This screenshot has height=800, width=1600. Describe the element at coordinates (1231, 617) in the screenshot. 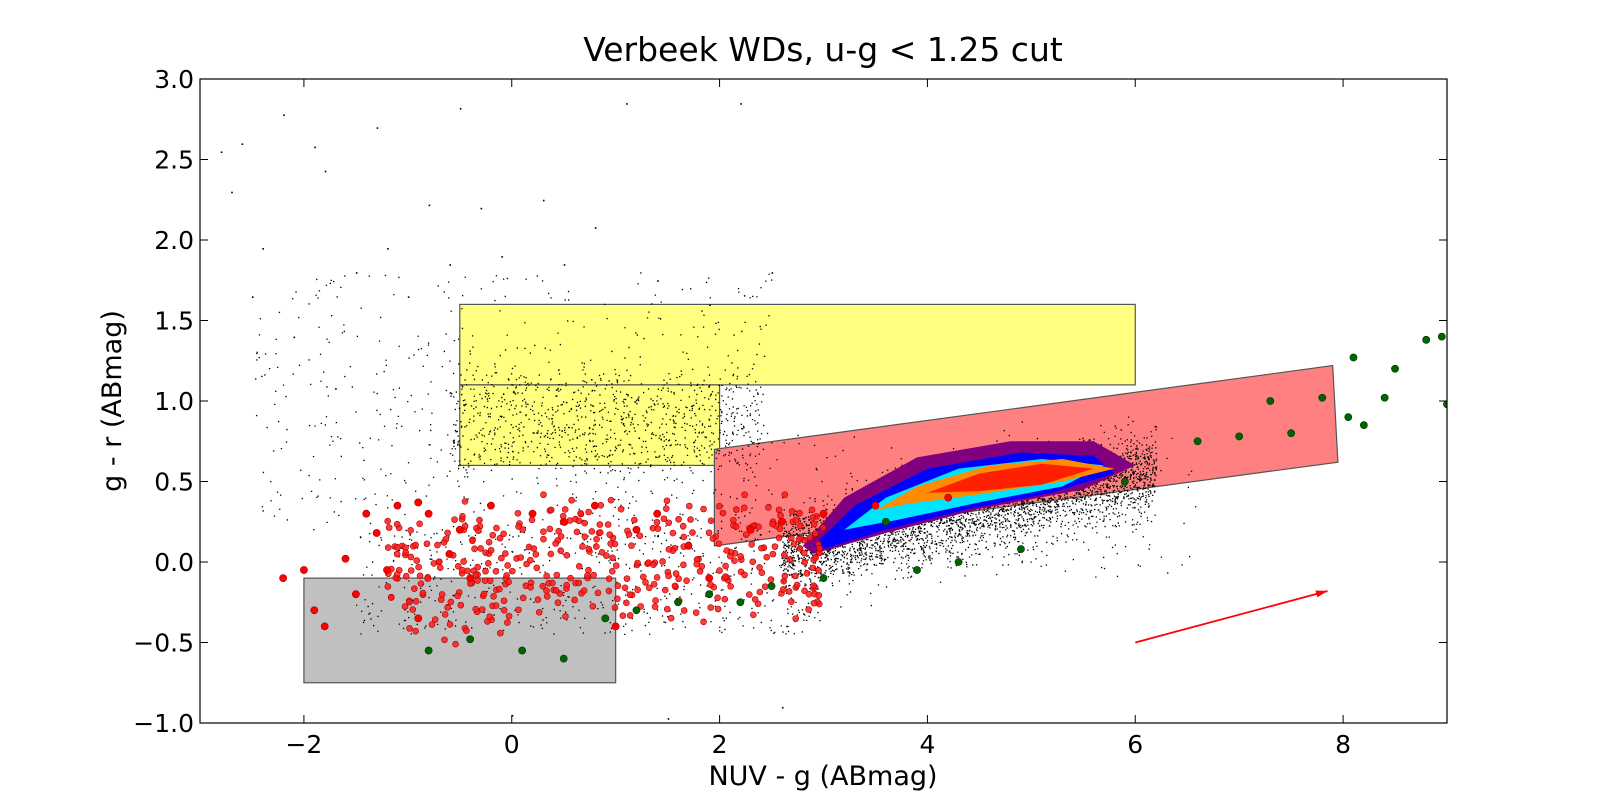

I see `reddening-vector-layer` at that location.